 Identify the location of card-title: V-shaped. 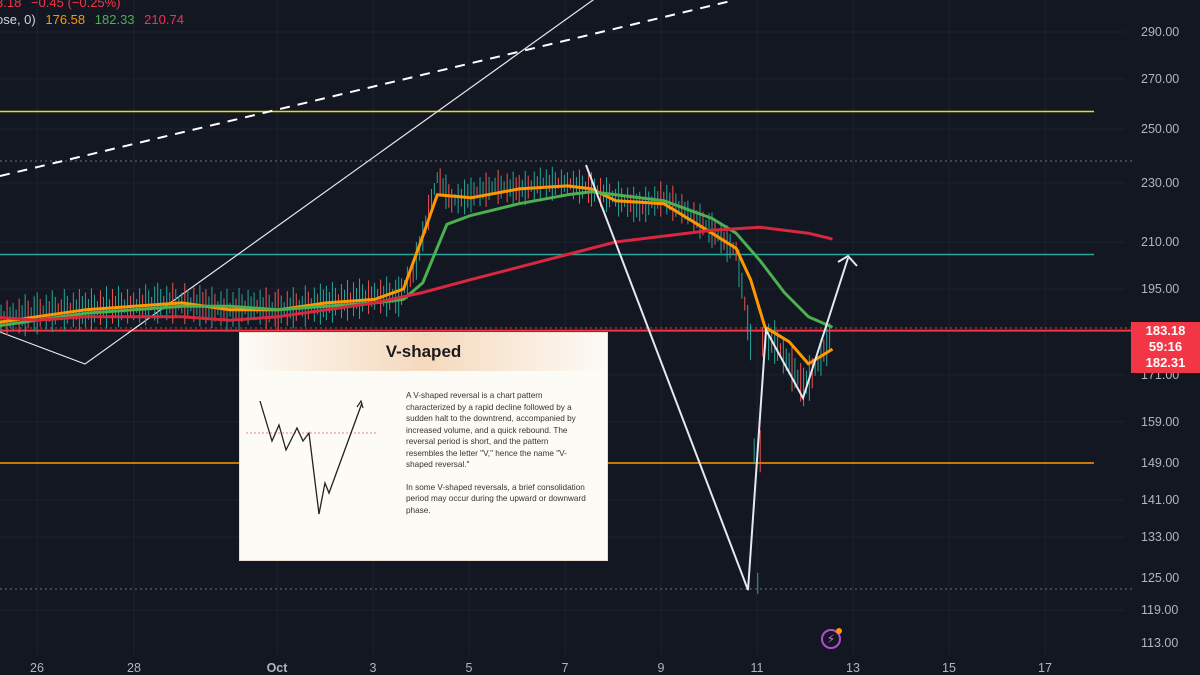
(423, 351).